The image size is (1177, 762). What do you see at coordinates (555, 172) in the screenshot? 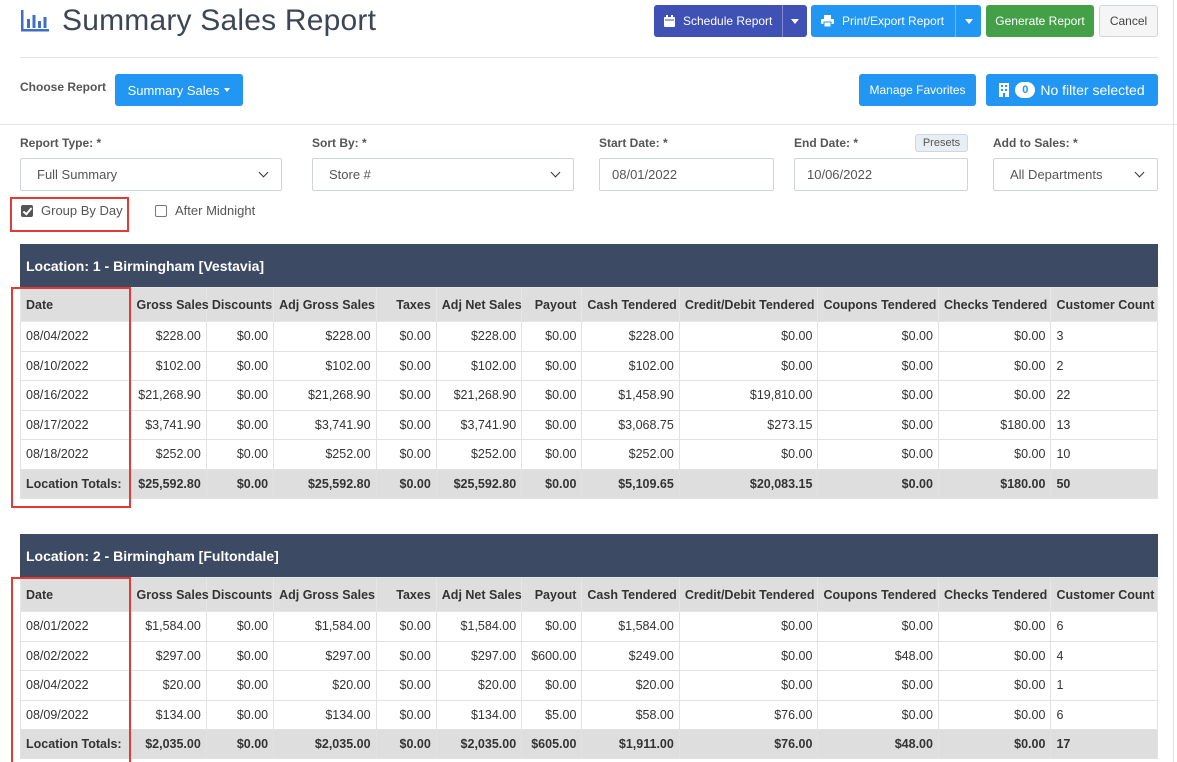
I see `chevron-down-icon` at bounding box center [555, 172].